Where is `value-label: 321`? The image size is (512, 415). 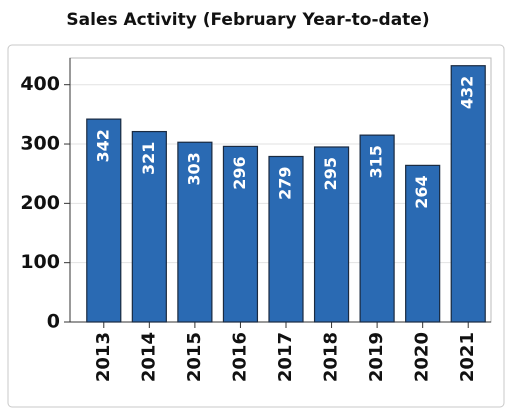 value-label: 321 is located at coordinates (148, 158).